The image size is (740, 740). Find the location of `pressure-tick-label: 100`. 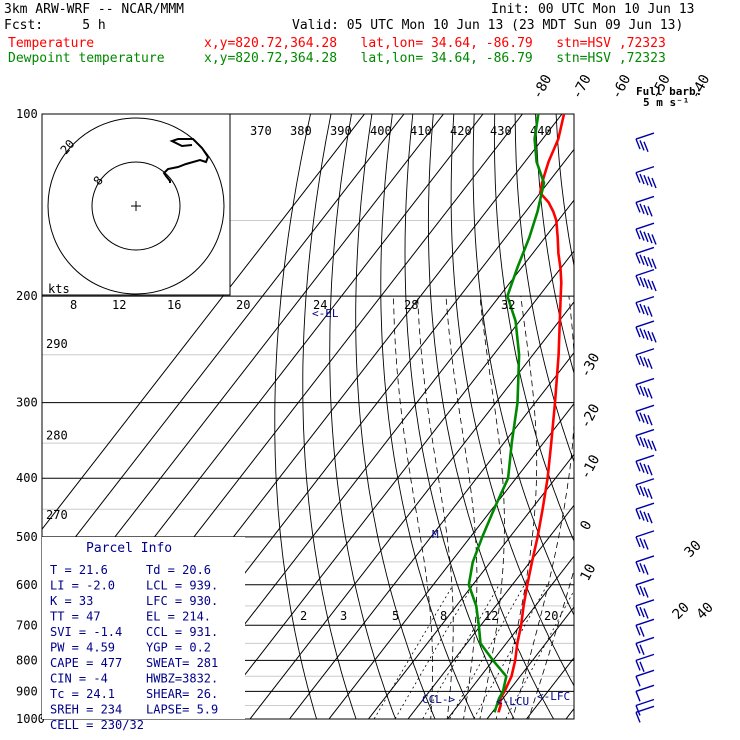

pressure-tick-label: 100 is located at coordinates (27, 114).